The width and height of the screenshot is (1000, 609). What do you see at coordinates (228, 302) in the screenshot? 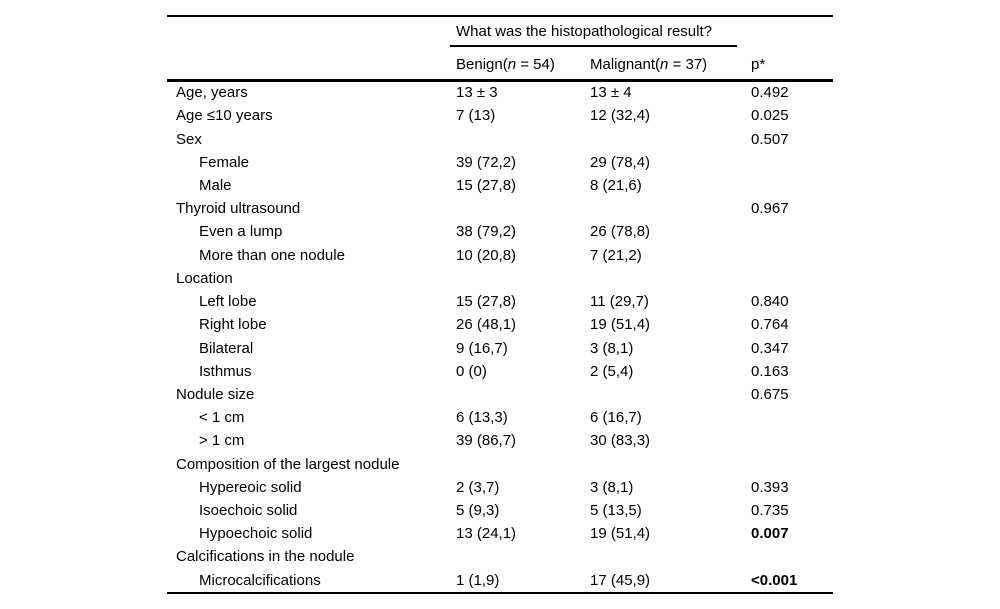
I see `row-label: Left lobe` at bounding box center [228, 302].